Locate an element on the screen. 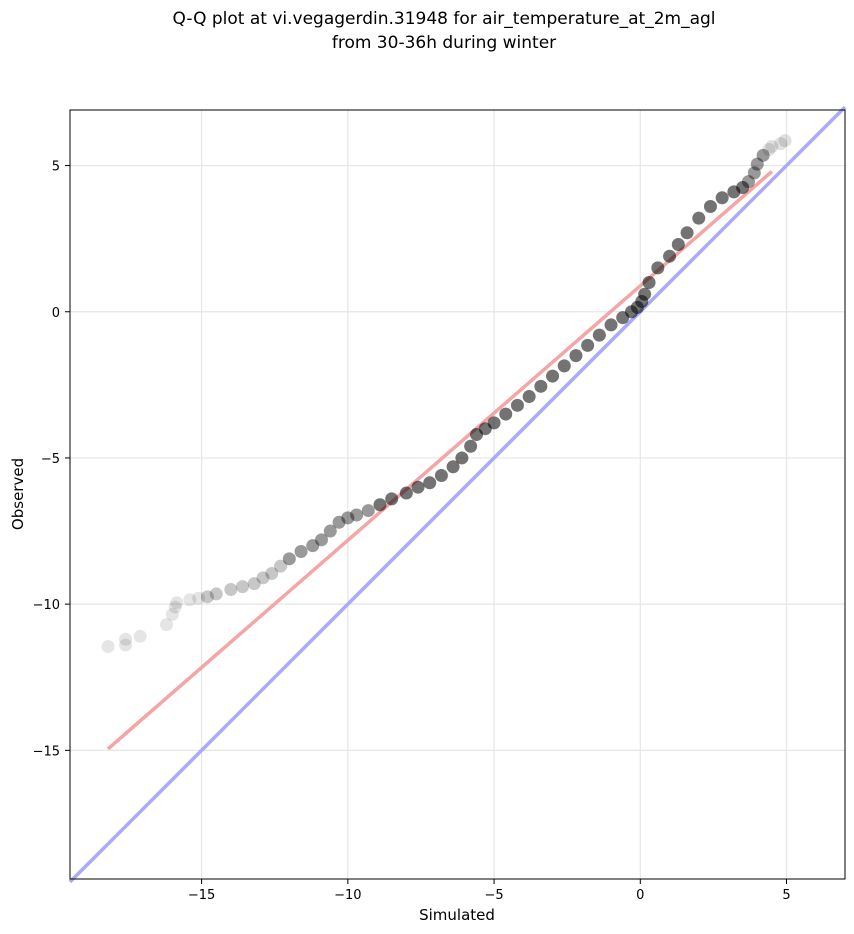 The width and height of the screenshot is (854, 934). y-tick-label-1: −10 is located at coordinates (46, 605).